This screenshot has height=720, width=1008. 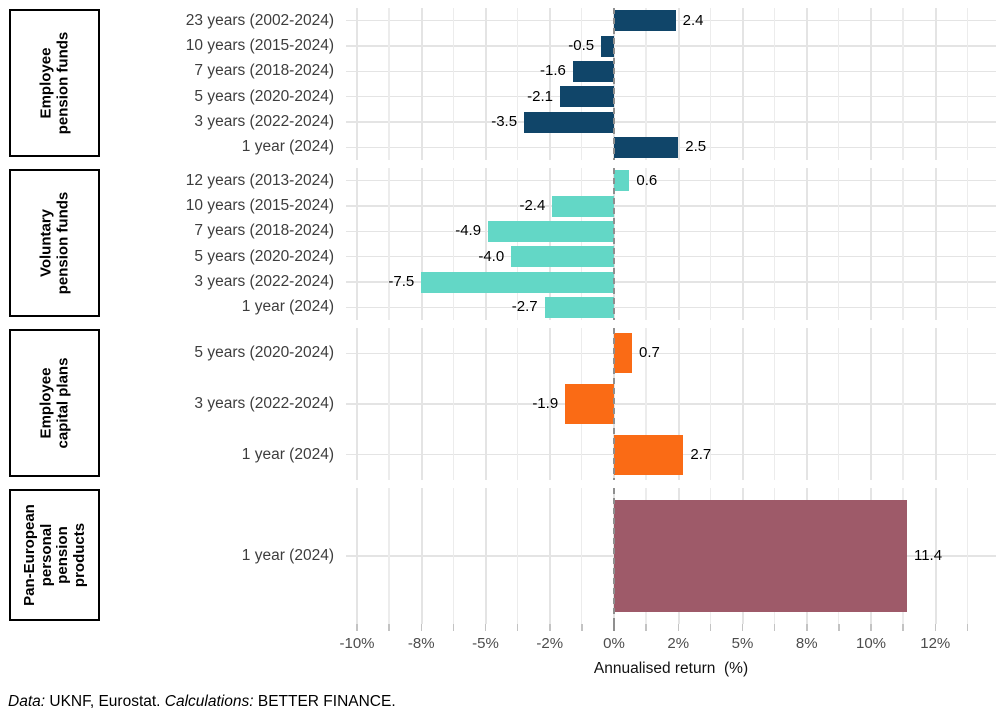 What do you see at coordinates (806, 643) in the screenshot?
I see `x-tick-label: 8%` at bounding box center [806, 643].